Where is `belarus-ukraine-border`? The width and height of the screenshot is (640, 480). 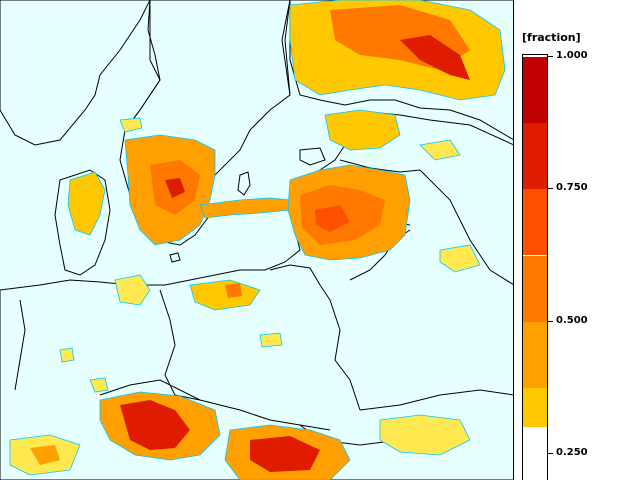
belarus-ukraine-border is located at coordinates (436, 400).